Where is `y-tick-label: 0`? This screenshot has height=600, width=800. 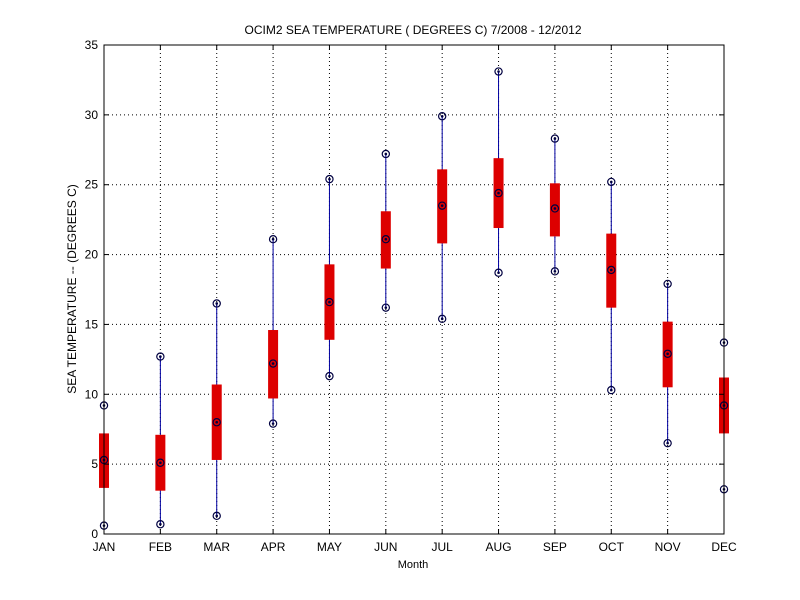
y-tick-label: 0 is located at coordinates (94, 534).